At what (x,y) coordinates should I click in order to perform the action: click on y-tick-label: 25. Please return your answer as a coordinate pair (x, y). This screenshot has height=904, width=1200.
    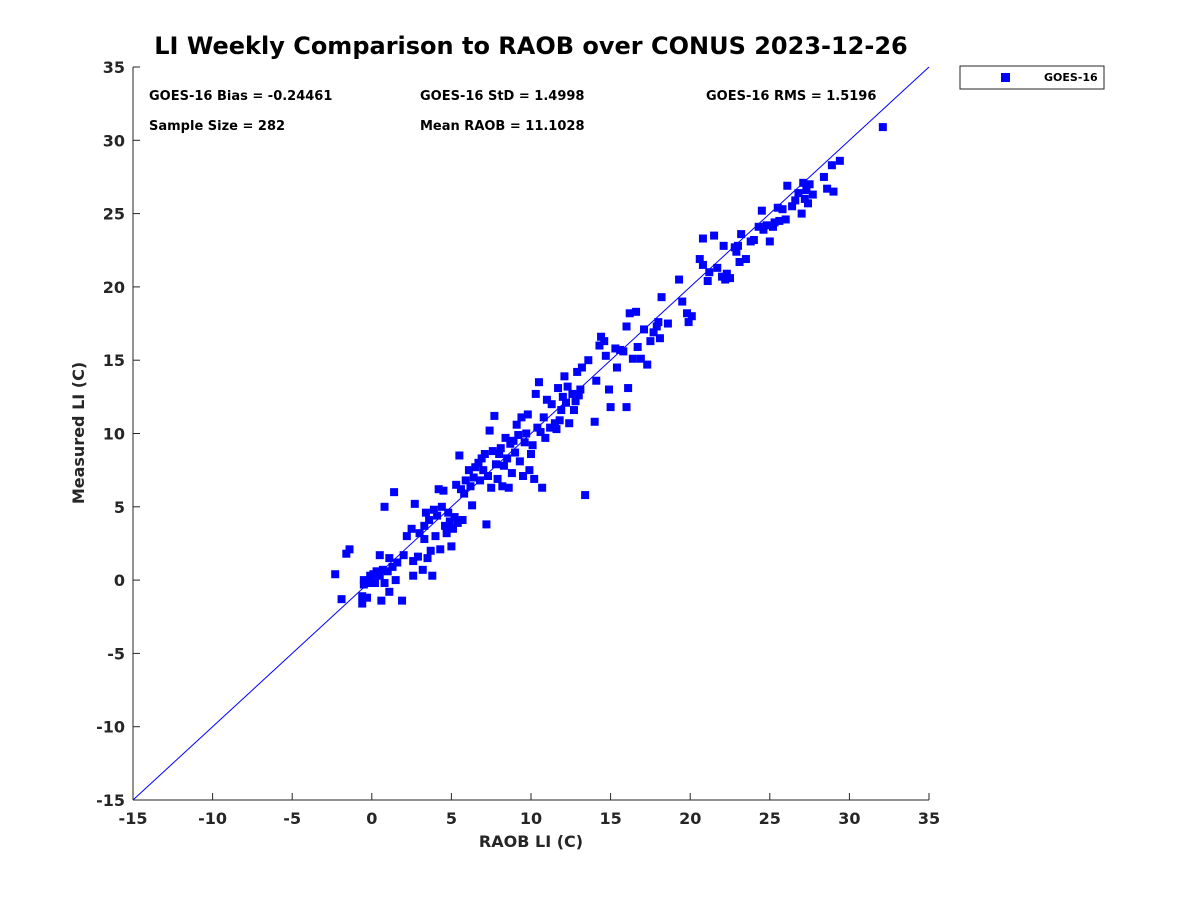
    Looking at the image, I should click on (114, 214).